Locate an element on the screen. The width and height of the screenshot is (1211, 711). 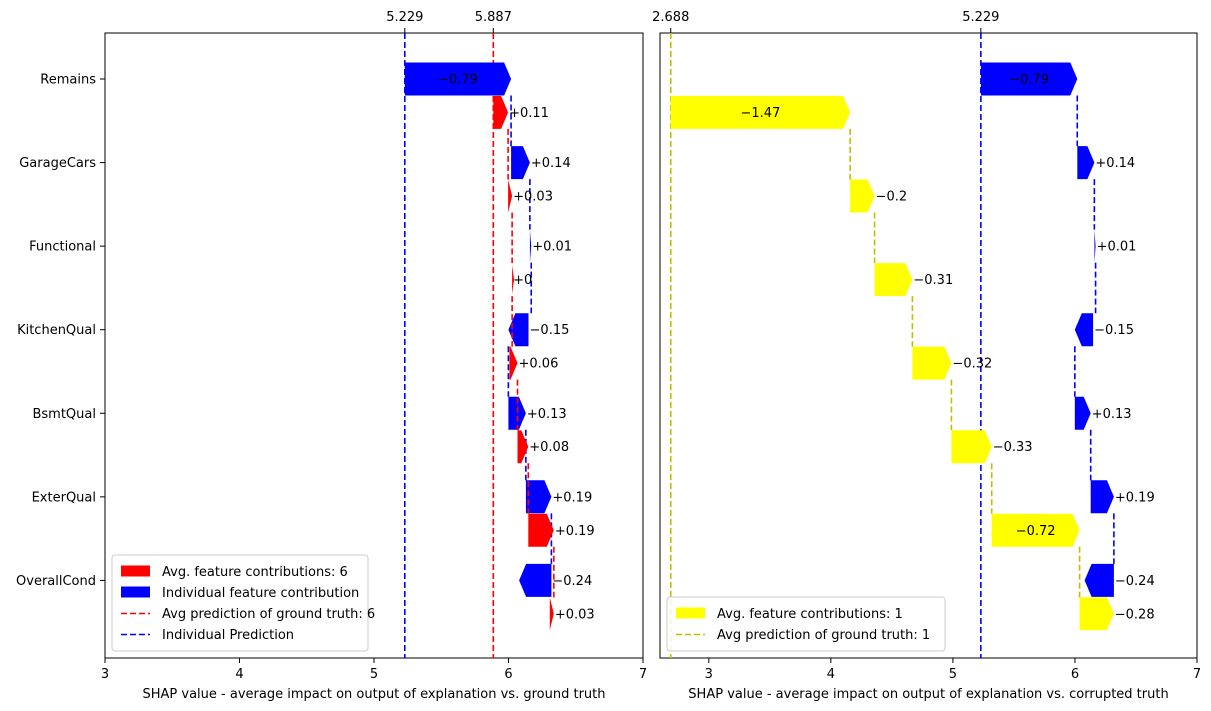
bar-value-label: +0.08 is located at coordinates (549, 447).